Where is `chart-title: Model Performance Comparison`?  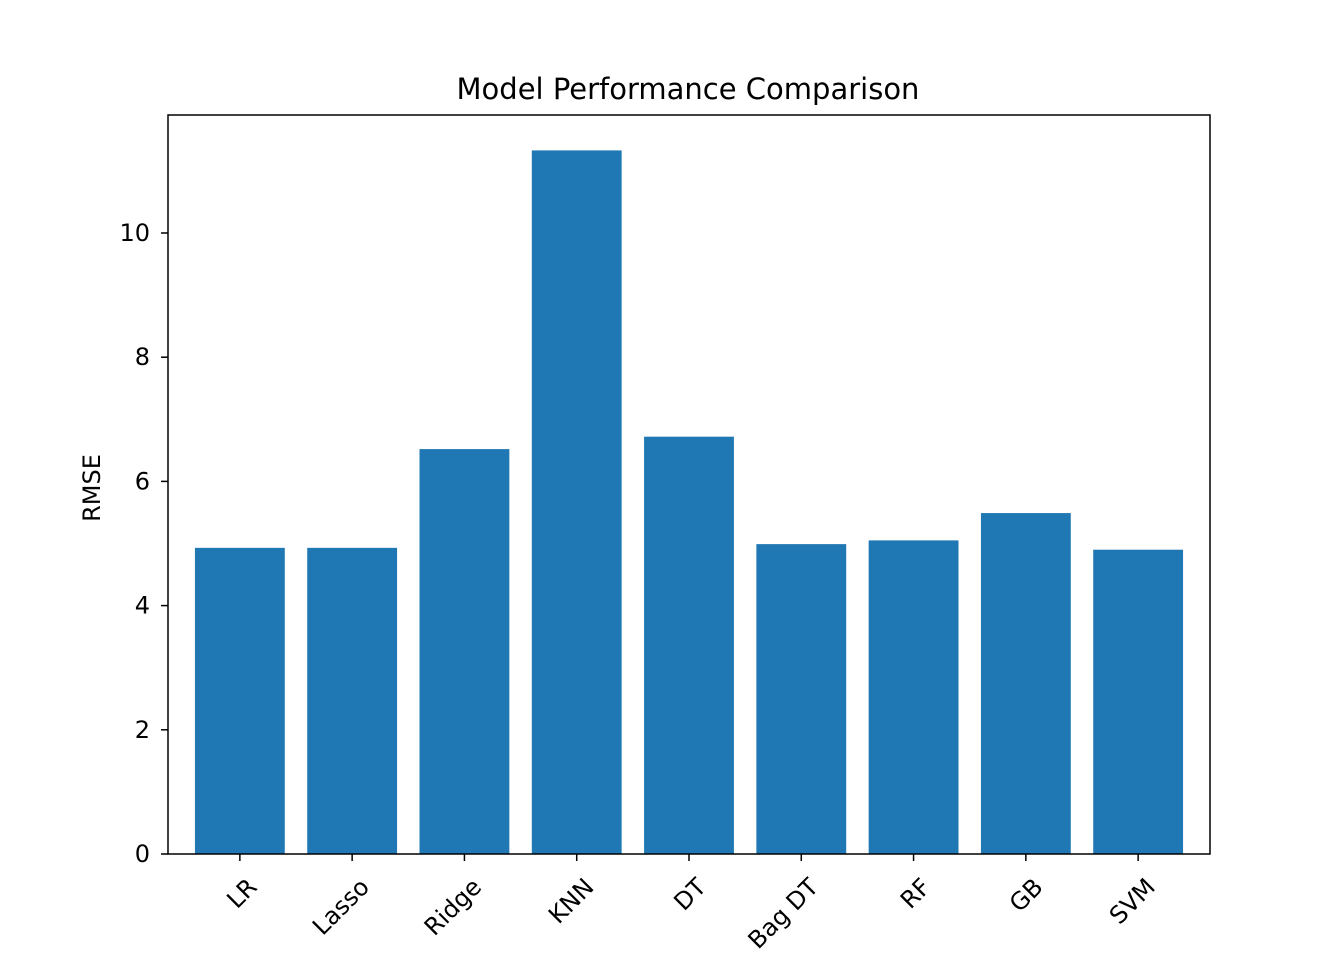
chart-title: Model Performance Comparison is located at coordinates (688, 89).